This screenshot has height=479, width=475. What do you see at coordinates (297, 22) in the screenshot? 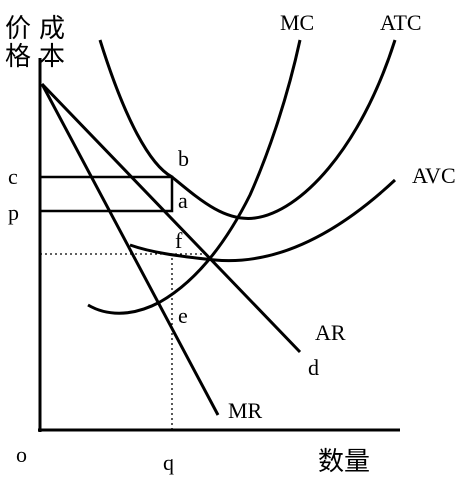
I see `mc-label: MC` at bounding box center [297, 22].